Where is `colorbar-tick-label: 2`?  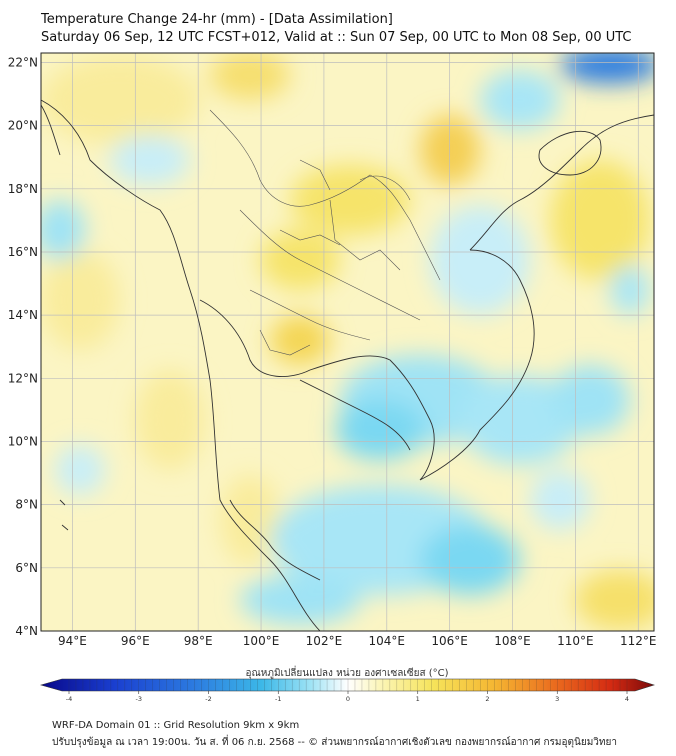
colorbar-tick-label: 2 is located at coordinates (487, 699).